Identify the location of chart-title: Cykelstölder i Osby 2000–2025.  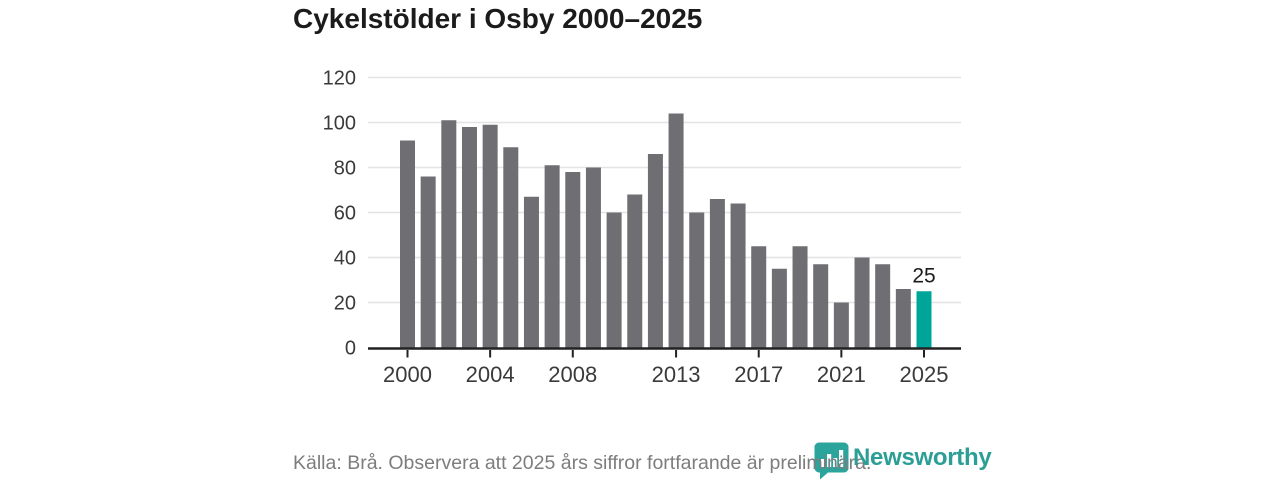
(498, 18).